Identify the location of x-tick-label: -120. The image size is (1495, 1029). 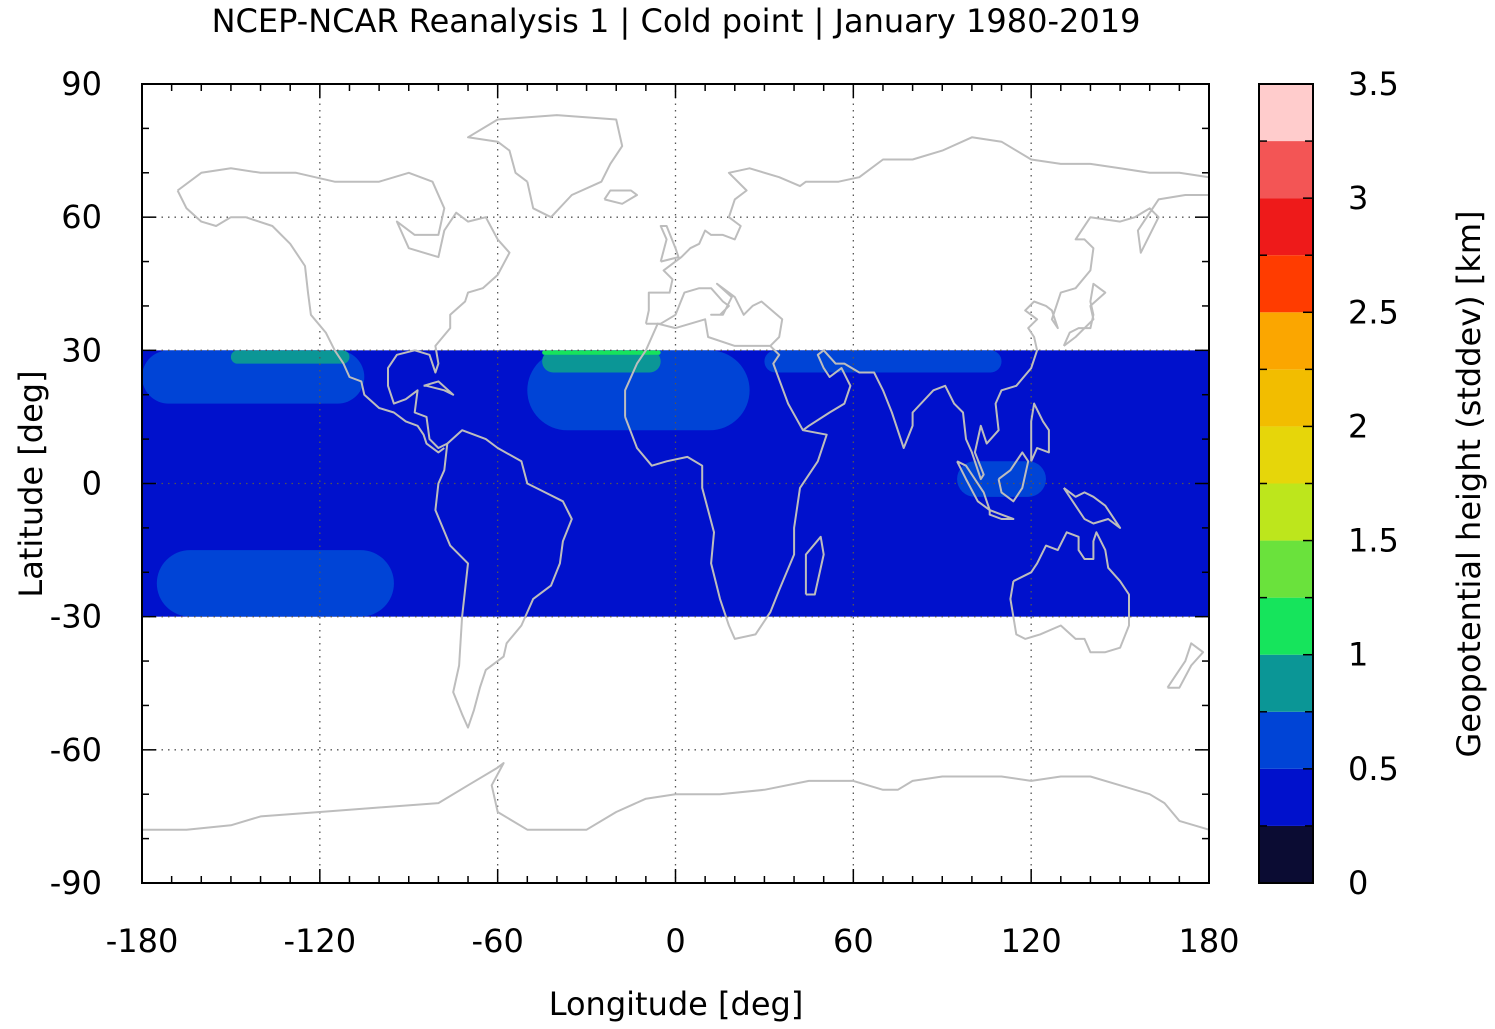
(320, 941).